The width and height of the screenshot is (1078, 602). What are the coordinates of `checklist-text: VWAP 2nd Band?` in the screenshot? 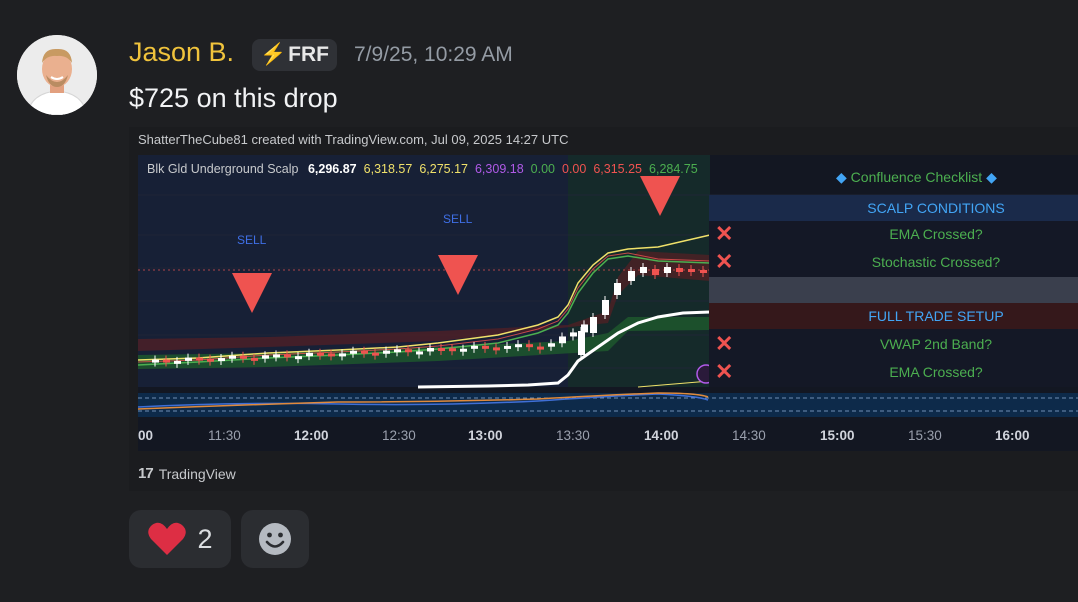 It's located at (936, 344).